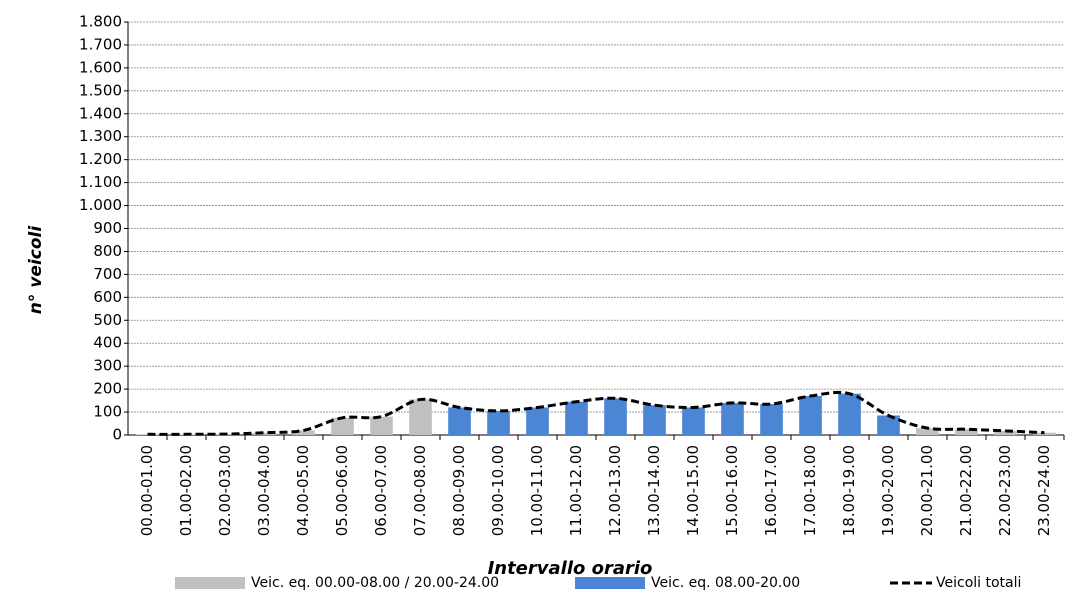  I want to click on x-tick-label: 02.00-03.00, so click(225, 490).